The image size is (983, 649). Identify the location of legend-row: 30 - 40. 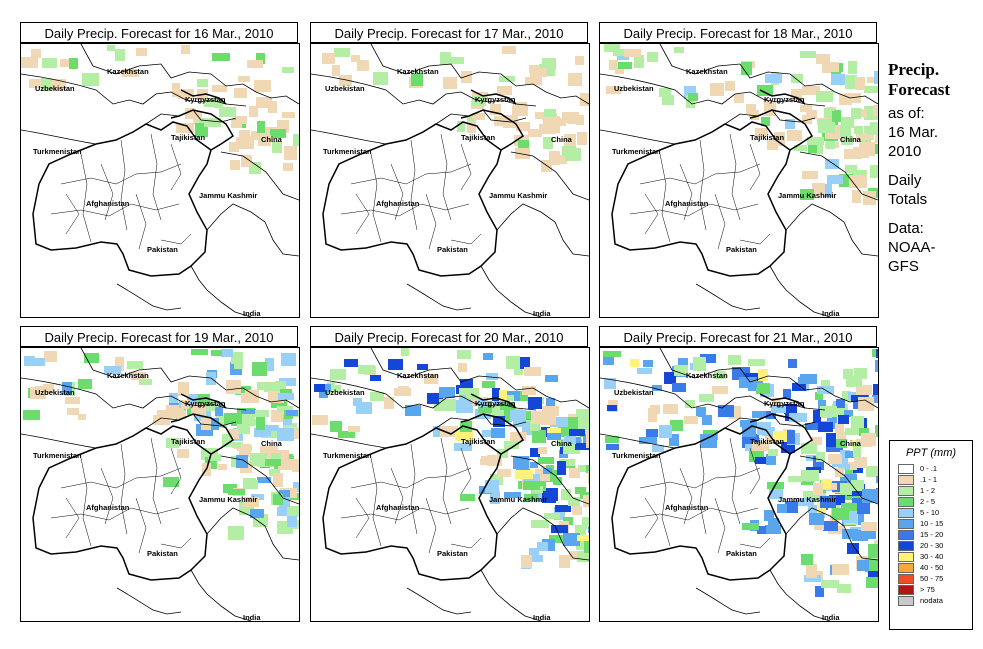
(935, 556).